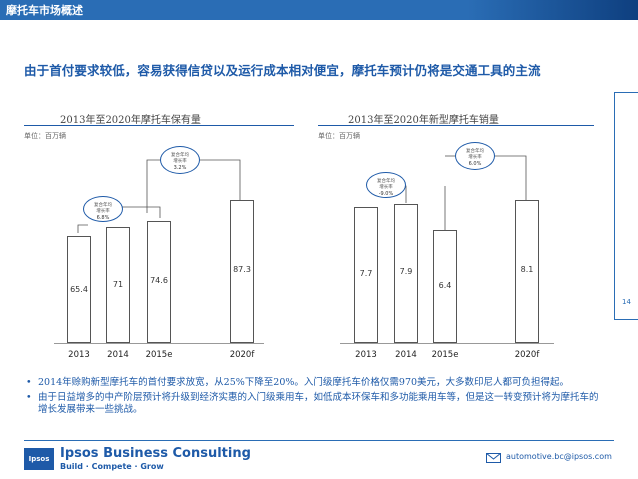 This screenshot has height=479, width=638. I want to click on chart-2-unit: 单位：百万辆, so click(339, 136).